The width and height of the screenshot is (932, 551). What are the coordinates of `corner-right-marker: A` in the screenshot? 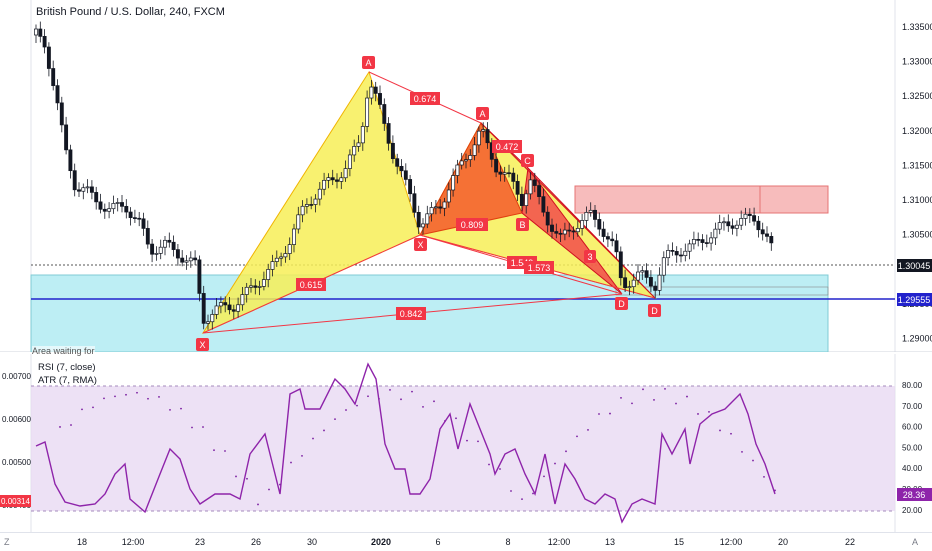 It's located at (915, 542).